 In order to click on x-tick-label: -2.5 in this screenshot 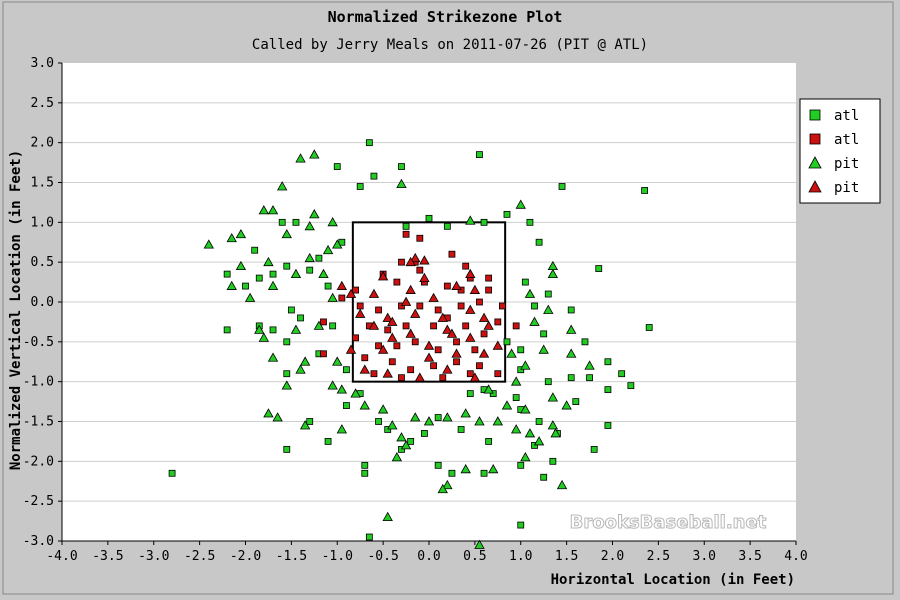, I will do `click(199, 556)`.